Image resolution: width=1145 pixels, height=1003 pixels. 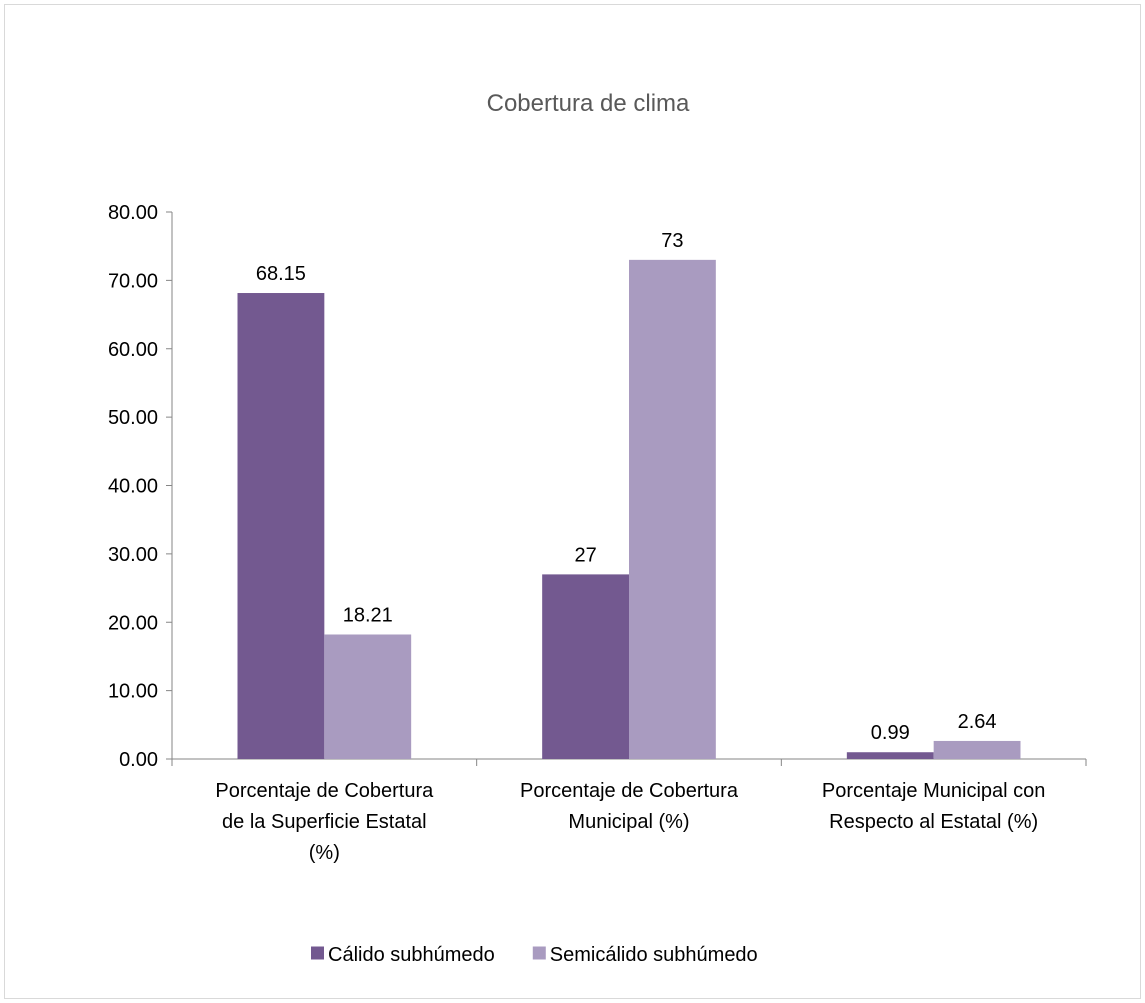 I want to click on category-label: Municipal (%), so click(x=628, y=822).